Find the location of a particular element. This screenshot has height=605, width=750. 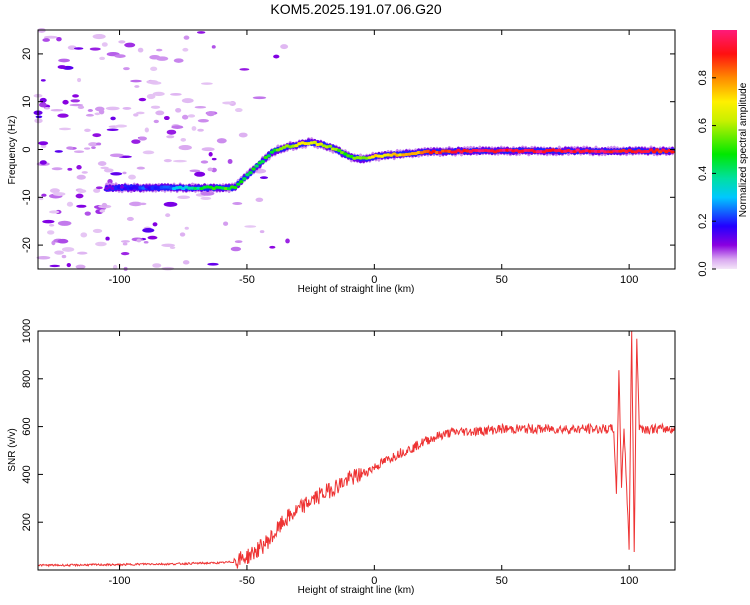

colorbar-tick-label: 0.6 is located at coordinates (703, 125).